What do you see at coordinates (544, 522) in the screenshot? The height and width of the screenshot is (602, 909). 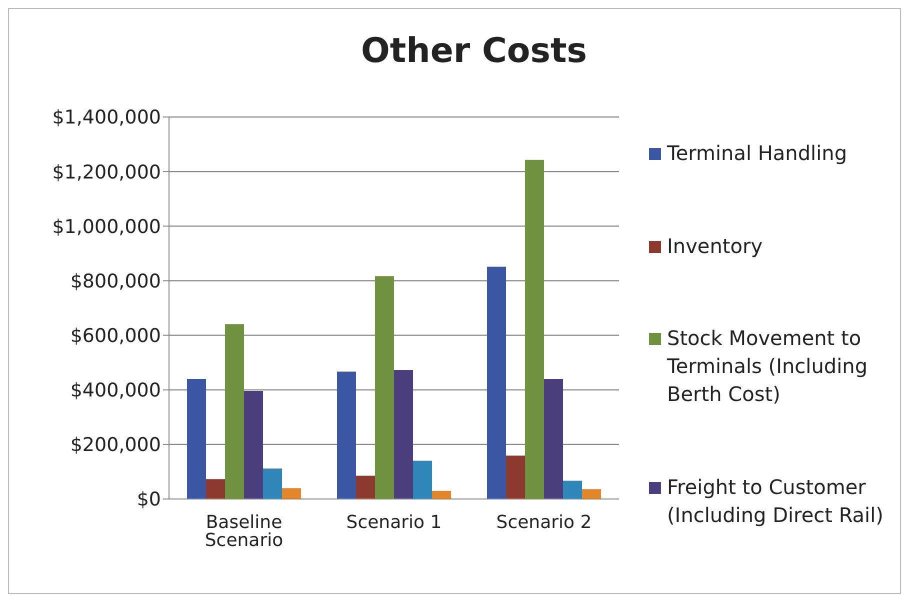 I see `x-tick-label: Scenario 2` at bounding box center [544, 522].